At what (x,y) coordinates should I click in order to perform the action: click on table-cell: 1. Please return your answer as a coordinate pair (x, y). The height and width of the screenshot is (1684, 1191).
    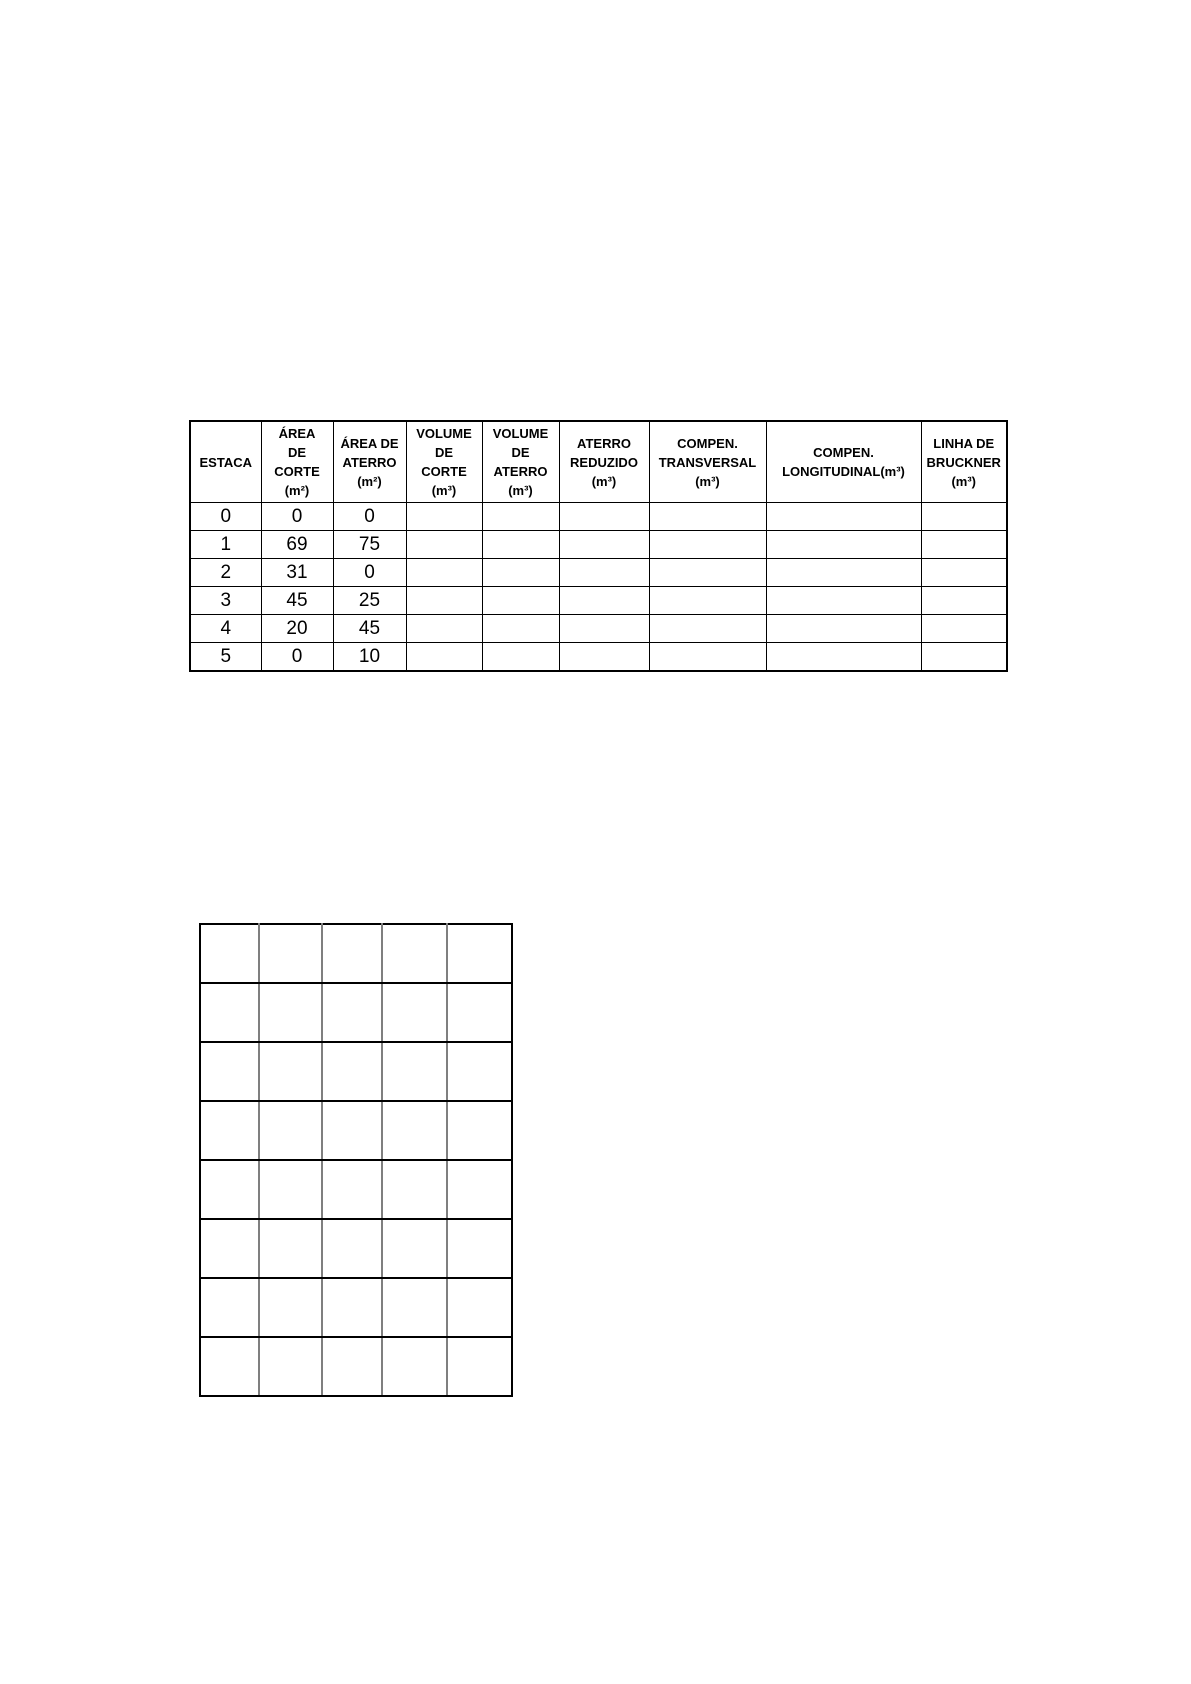
    Looking at the image, I should click on (225, 544).